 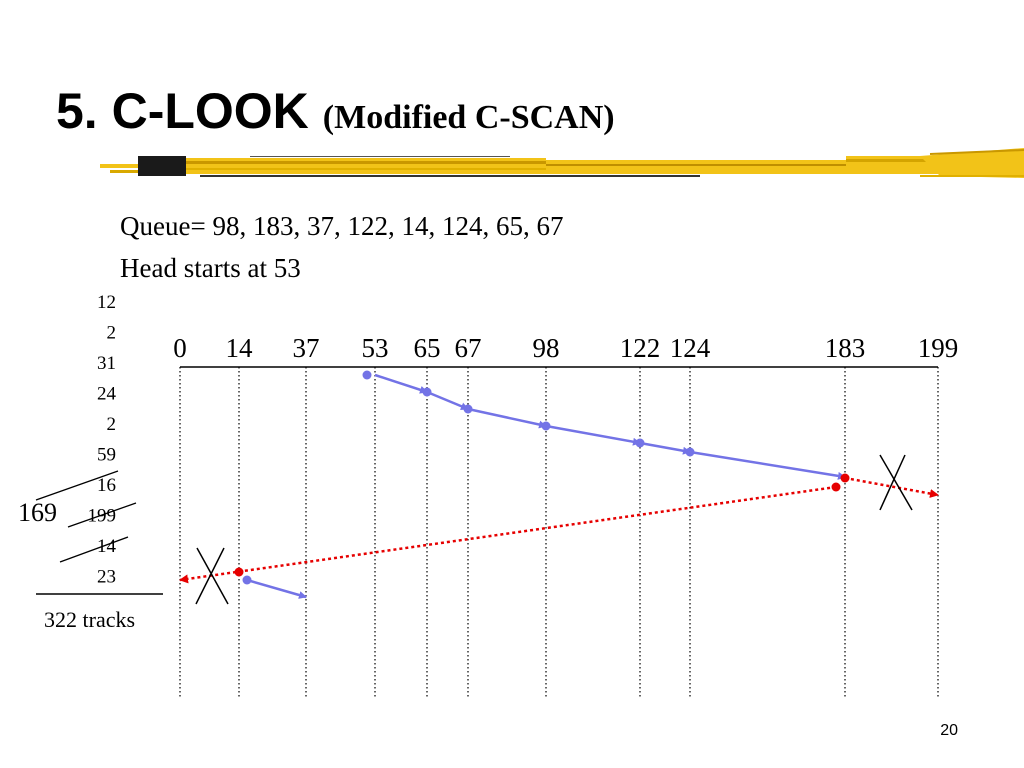 What do you see at coordinates (640, 348) in the screenshot?
I see `track-label: 122` at bounding box center [640, 348].